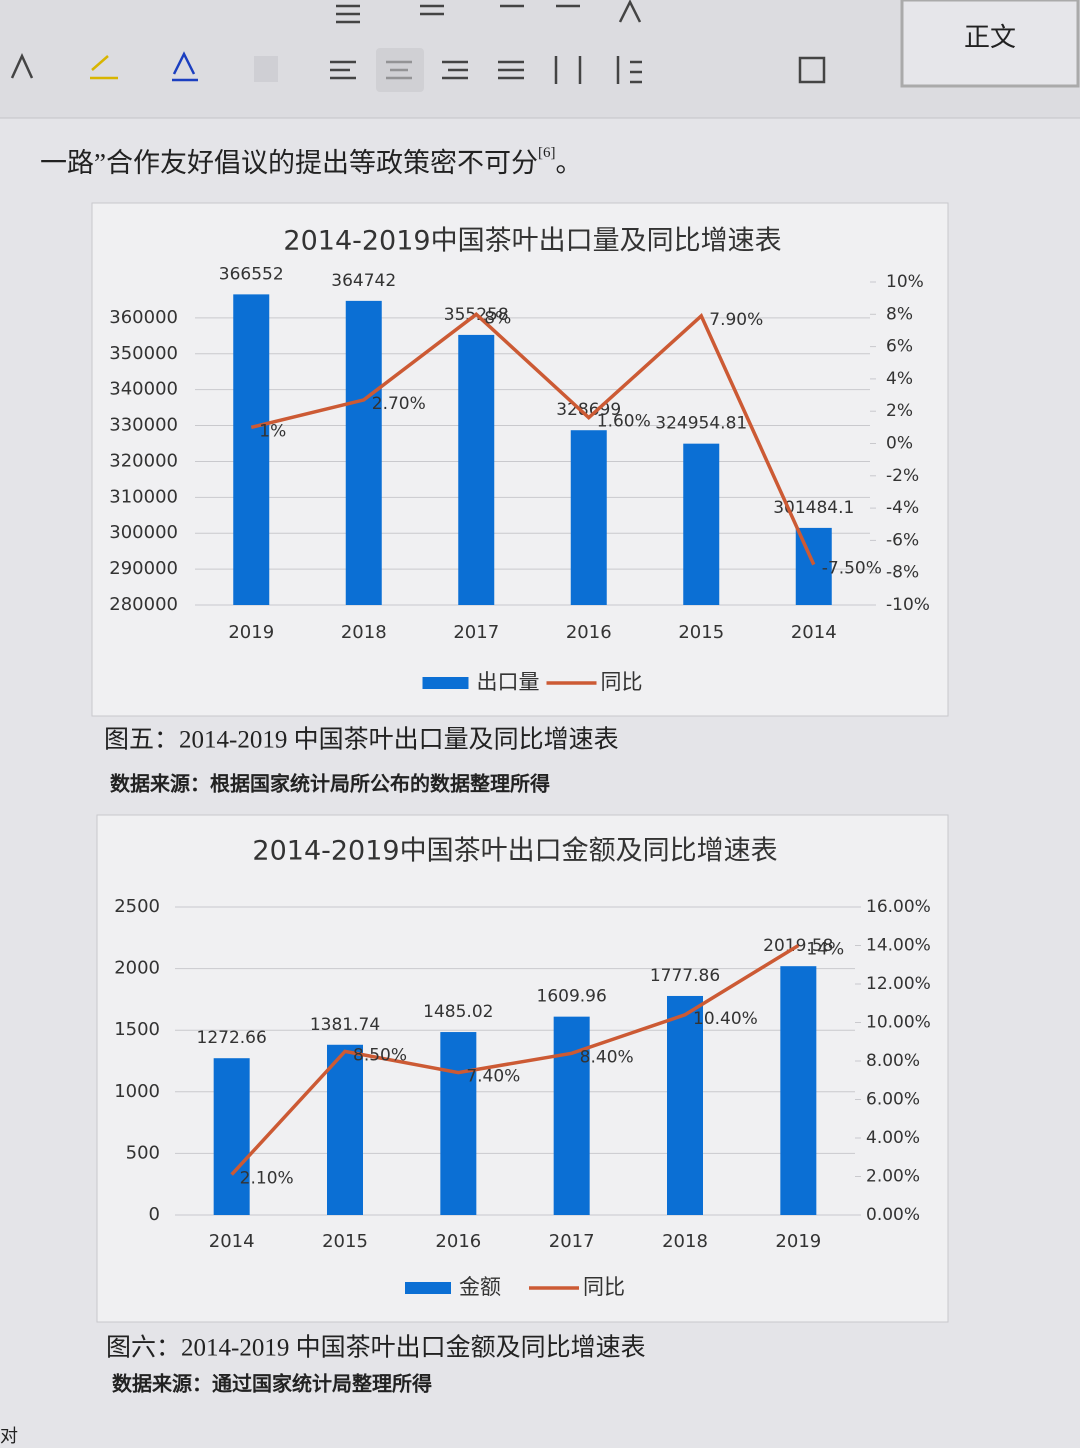 Image resolution: width=1080 pixels, height=1448 pixels. What do you see at coordinates (685, 976) in the screenshot?
I see `bar-label: 1777.86` at bounding box center [685, 976].